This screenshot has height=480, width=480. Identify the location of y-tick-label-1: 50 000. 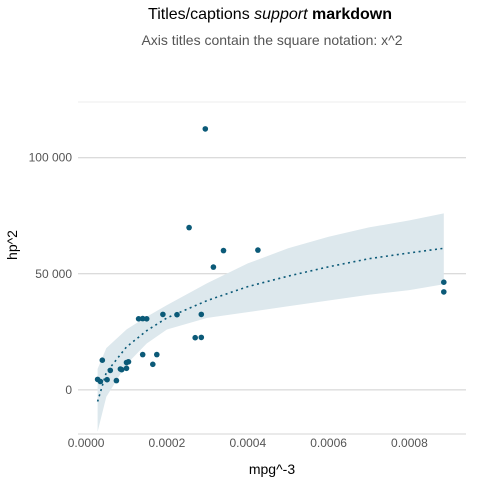
(53, 274).